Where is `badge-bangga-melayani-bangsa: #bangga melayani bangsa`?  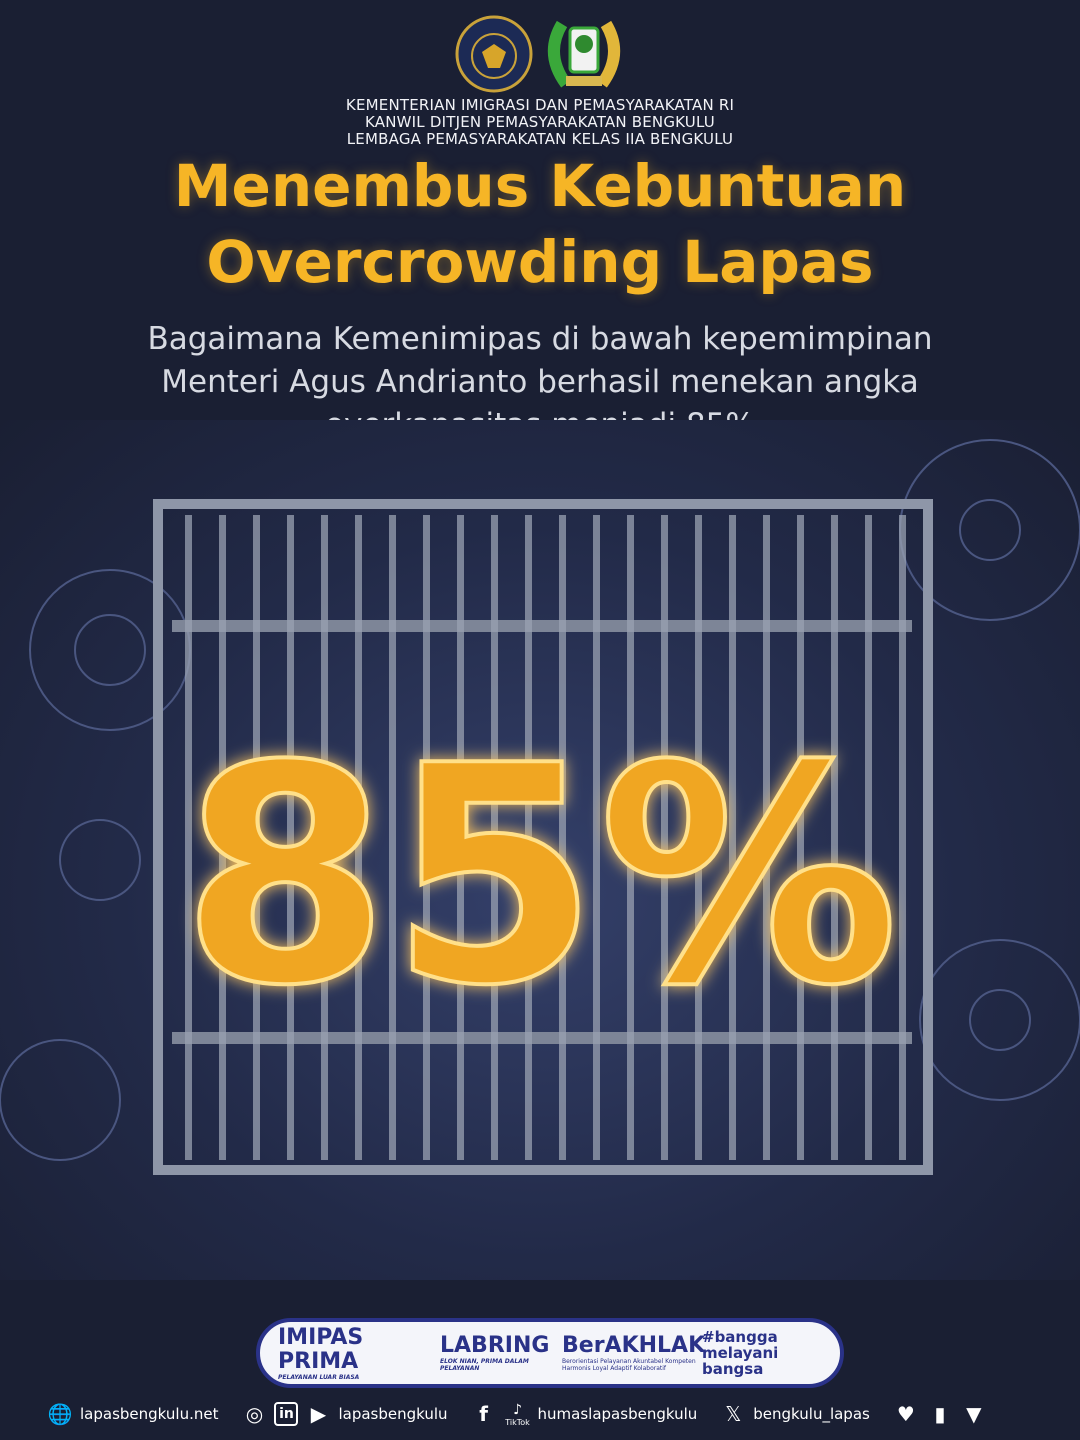 badge-bangga-melayani-bangsa: #bangga melayani bangsa is located at coordinates (762, 1353).